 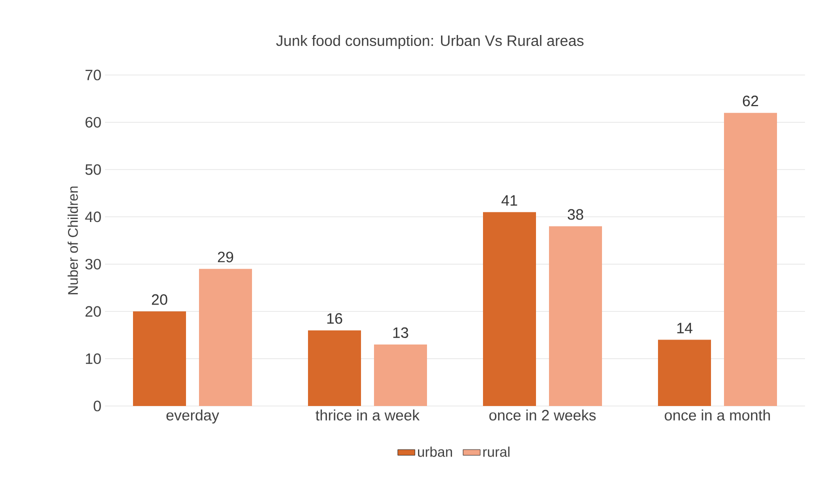 What do you see at coordinates (435, 451) in the screenshot?
I see `legend-label: urban` at bounding box center [435, 451].